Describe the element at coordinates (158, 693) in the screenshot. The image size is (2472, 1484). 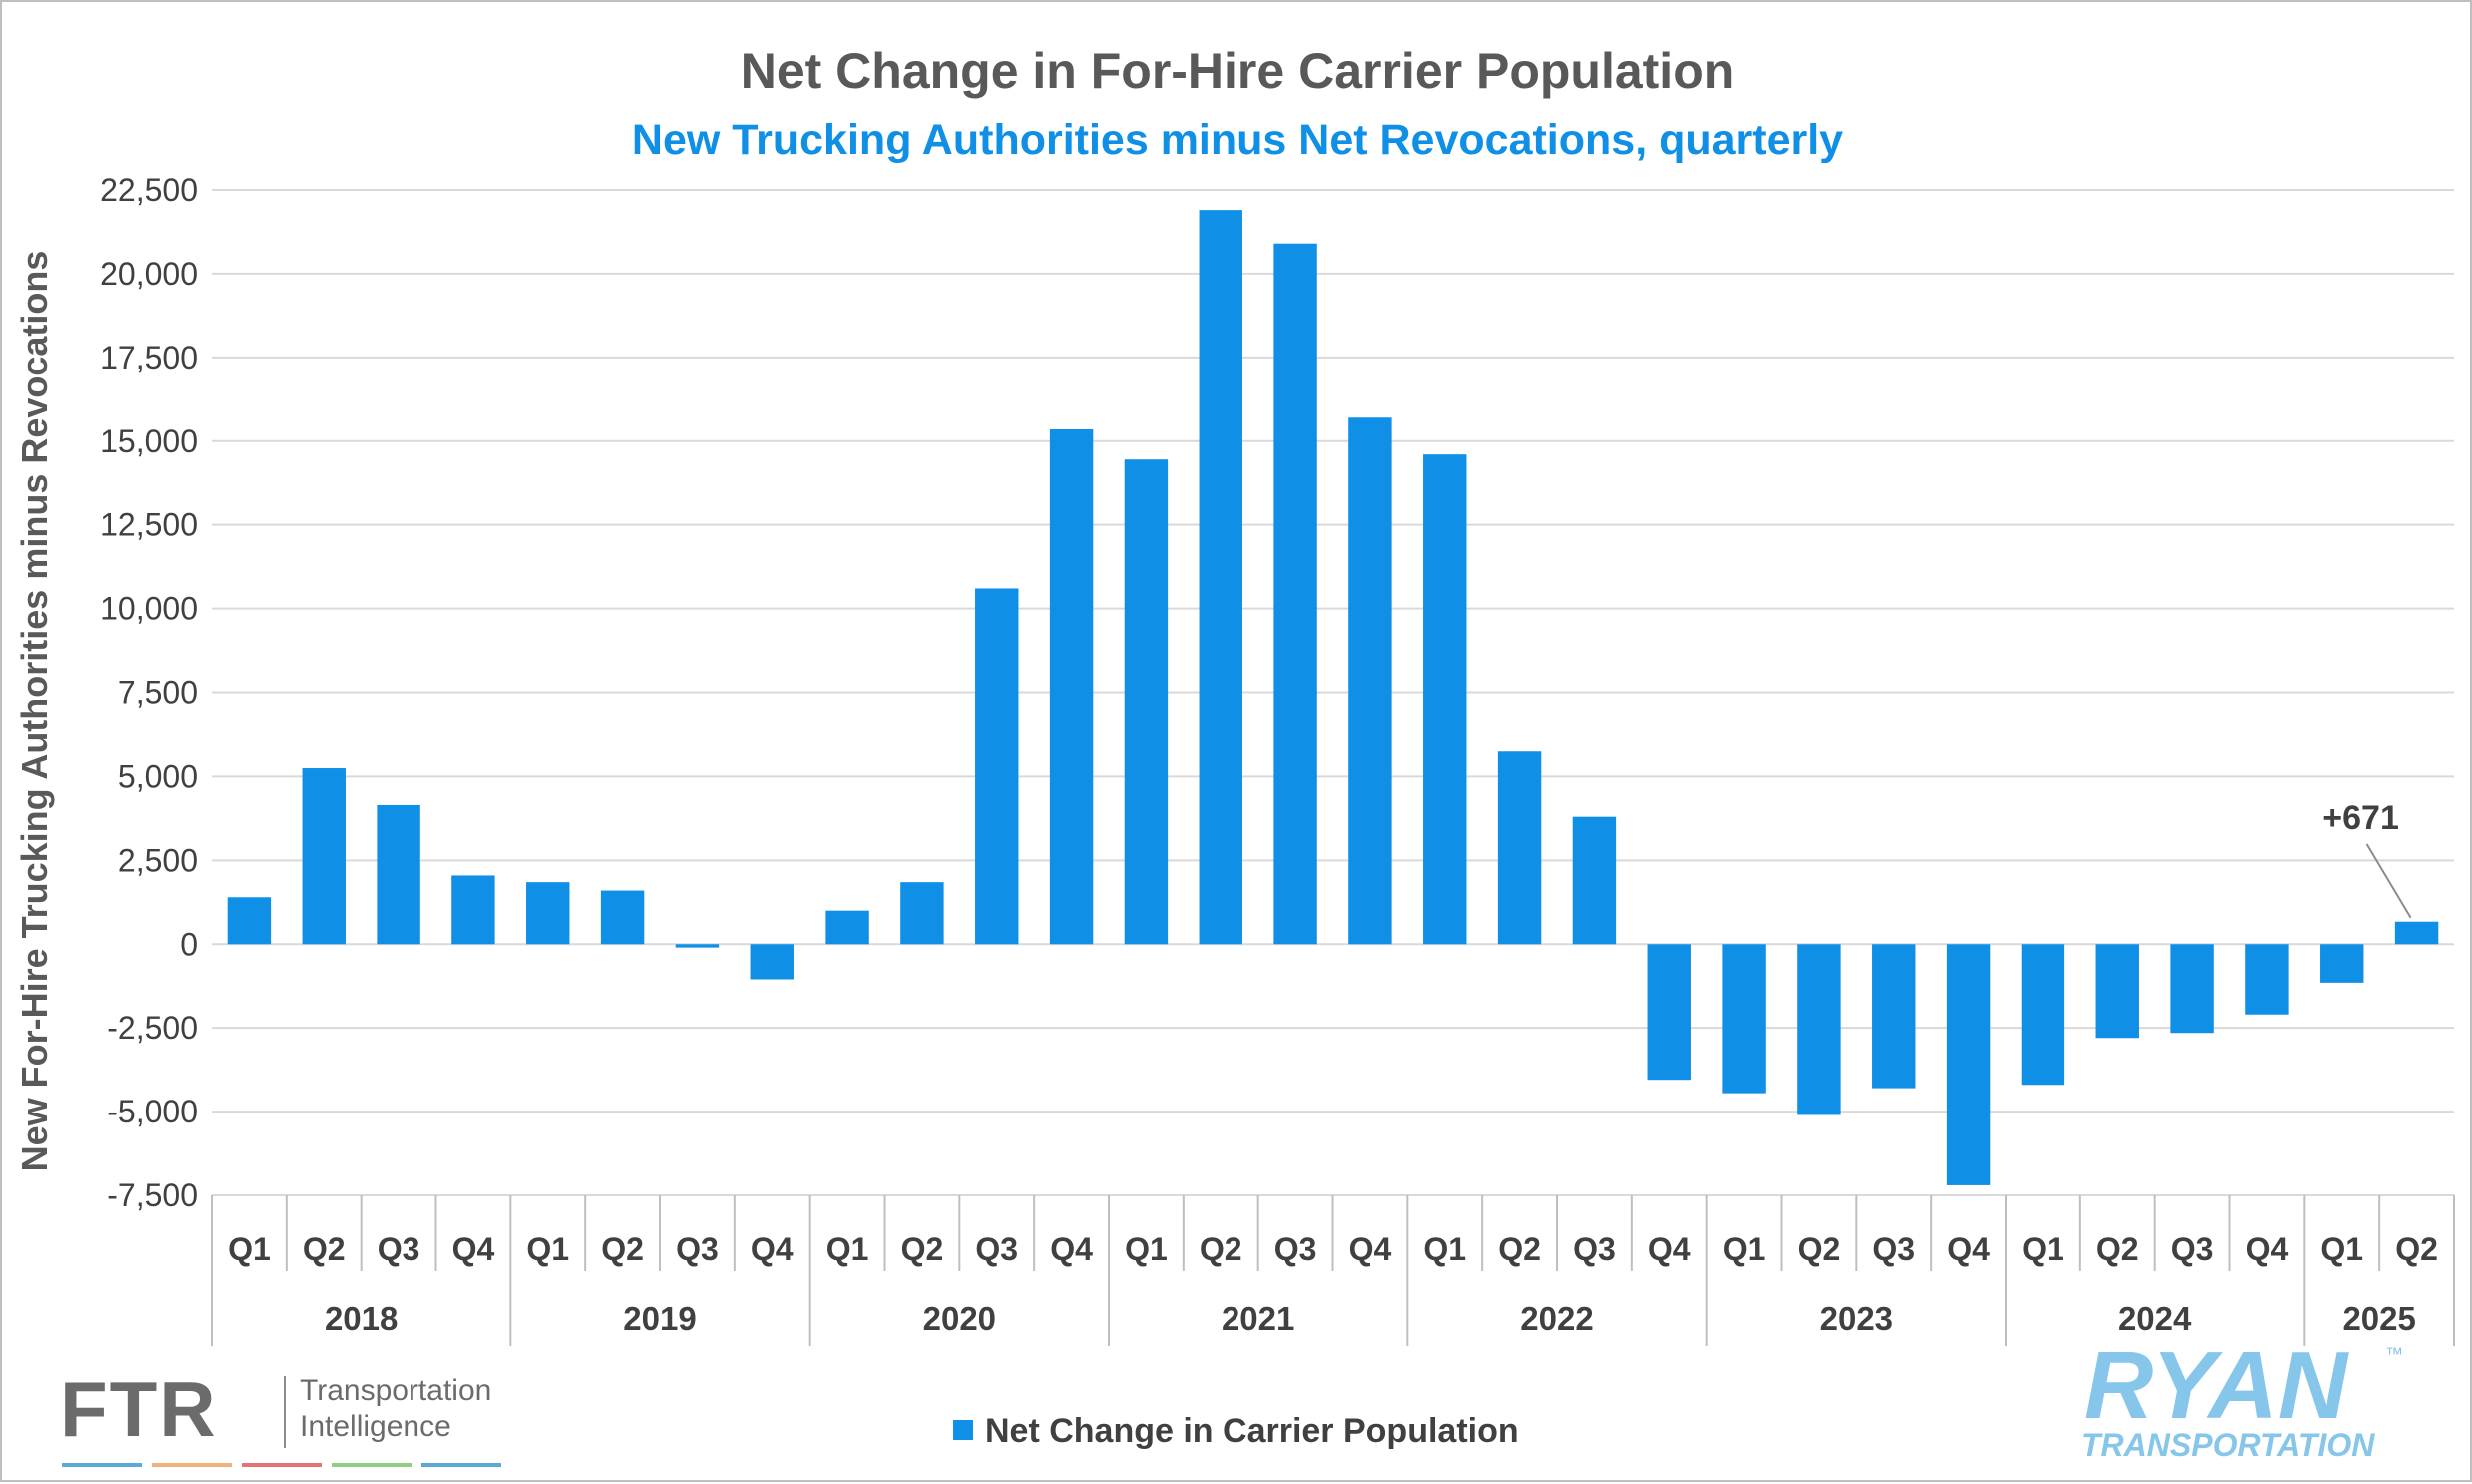
I see `y-tick-label: 7,500` at that location.